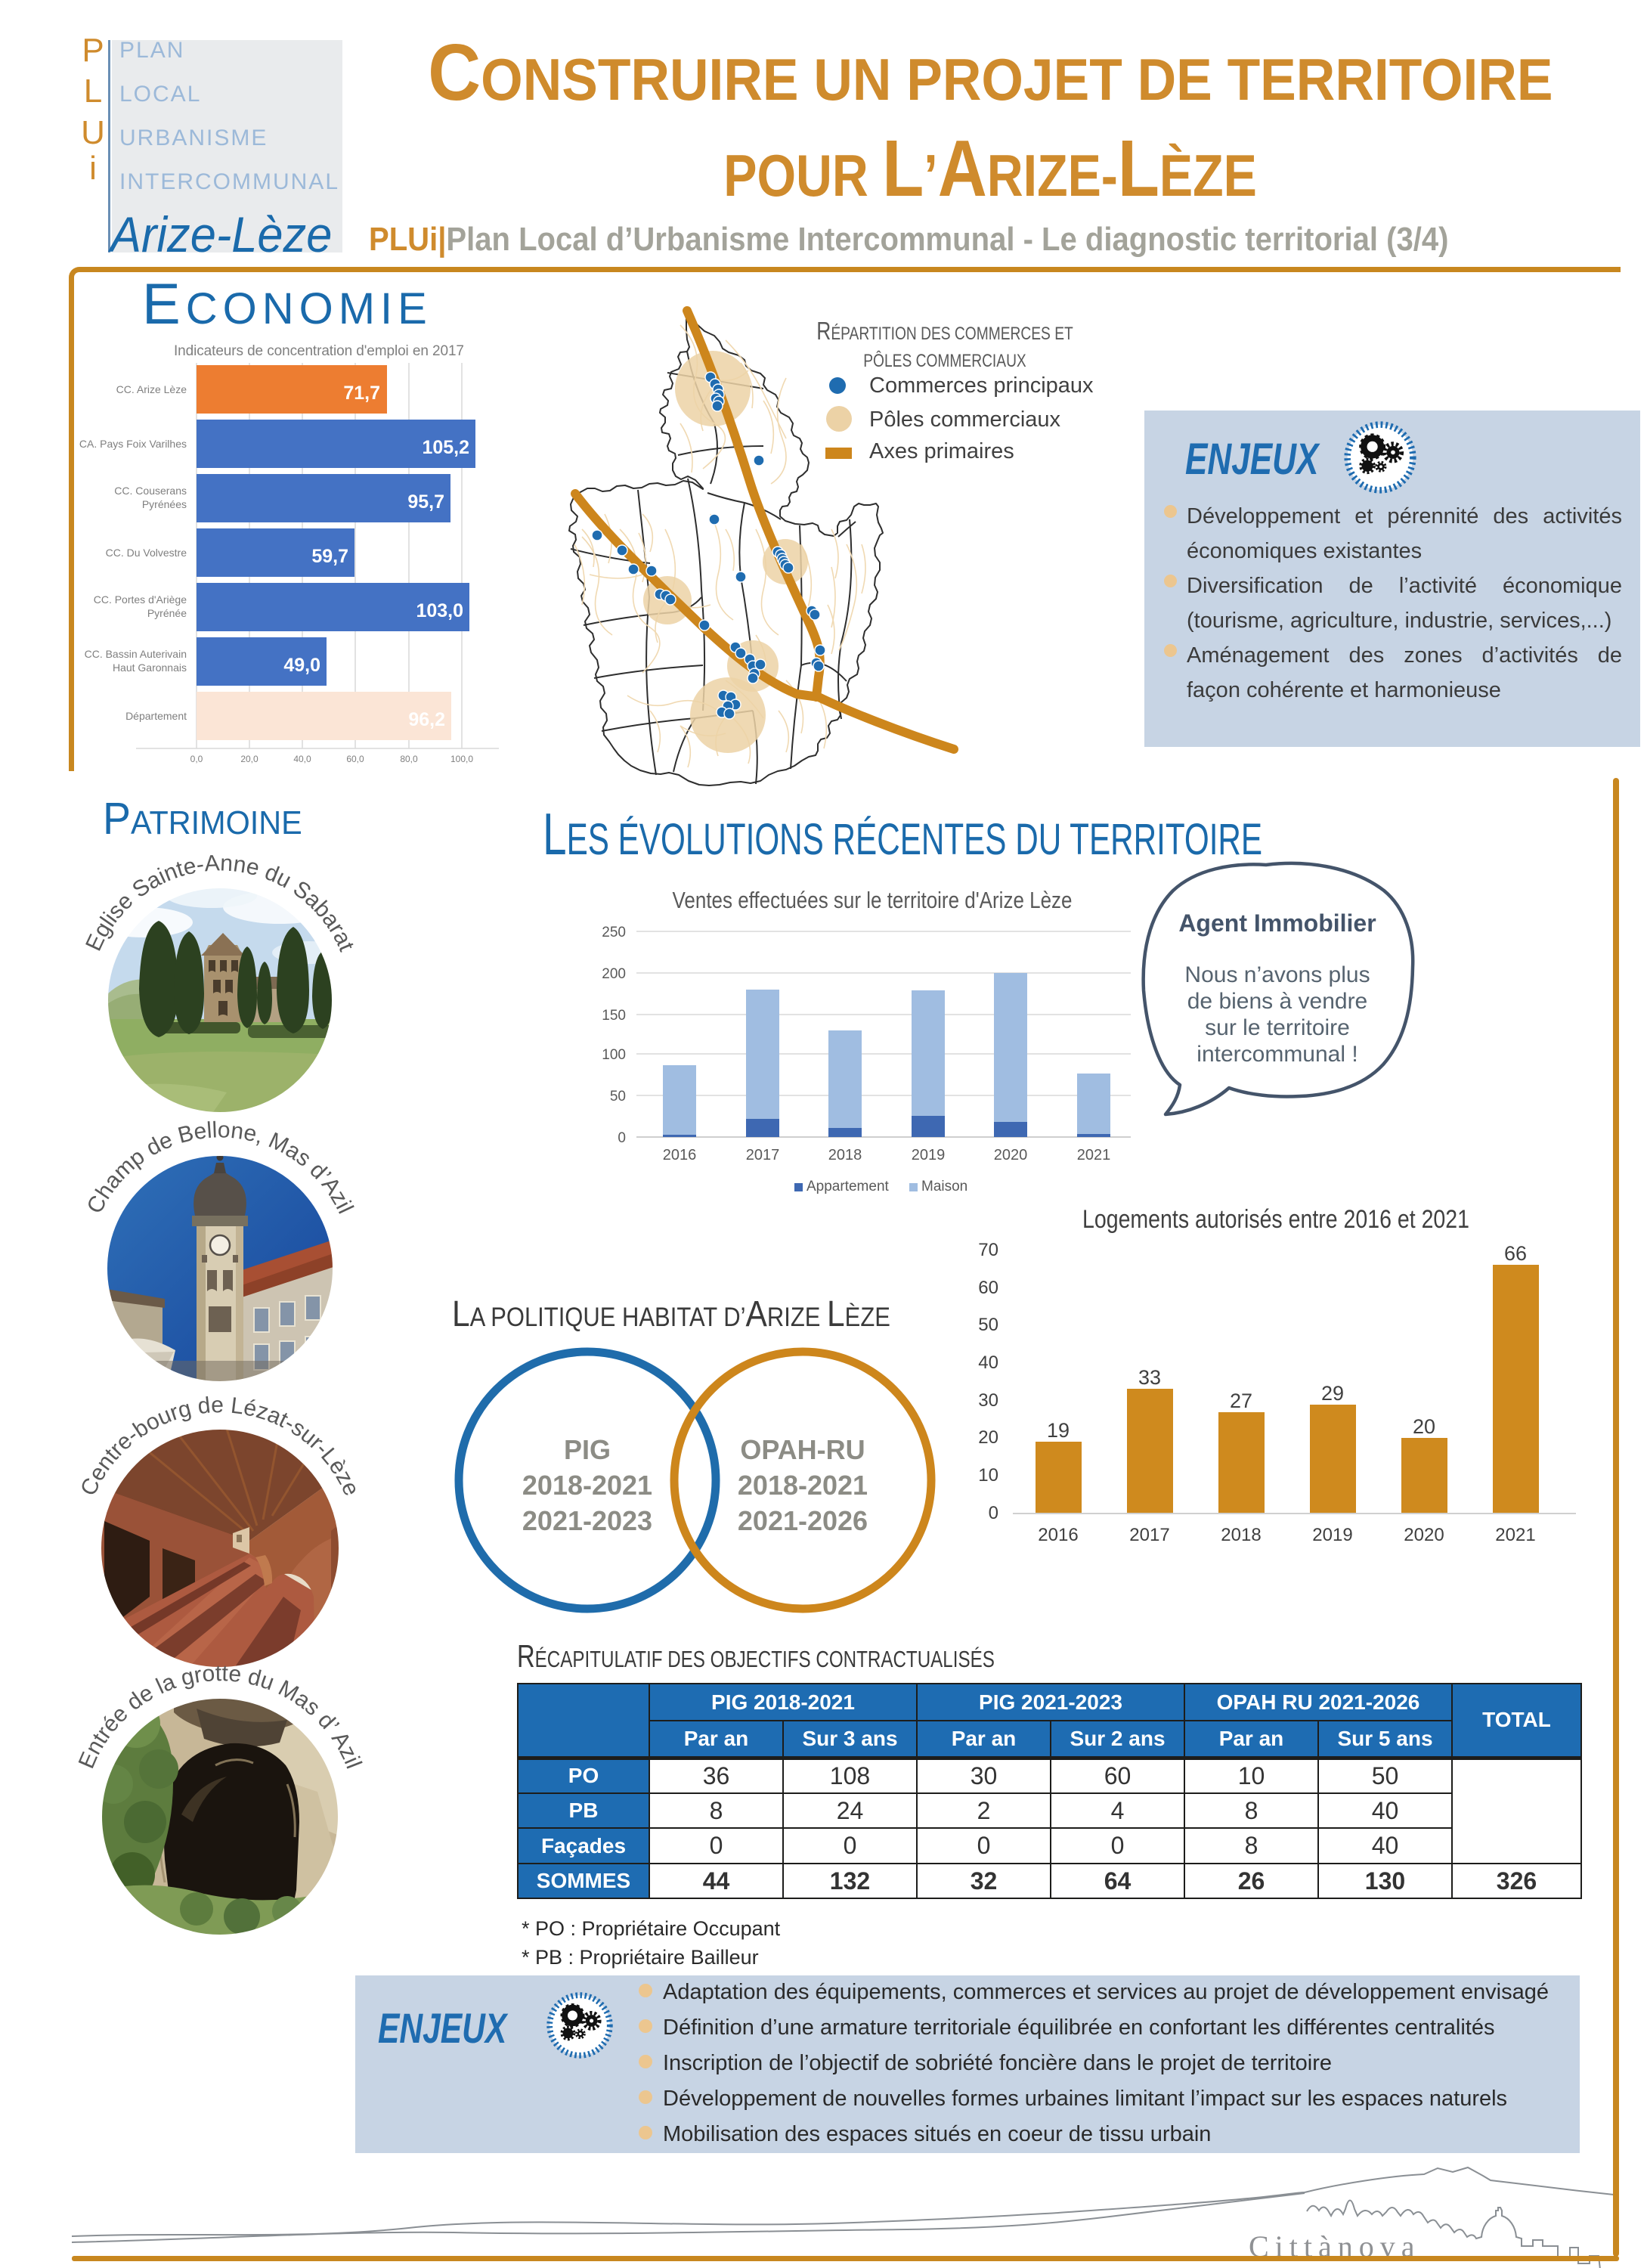 Image resolution: width=1647 pixels, height=2268 pixels. I want to click on svg-text: 27, so click(1241, 1401).